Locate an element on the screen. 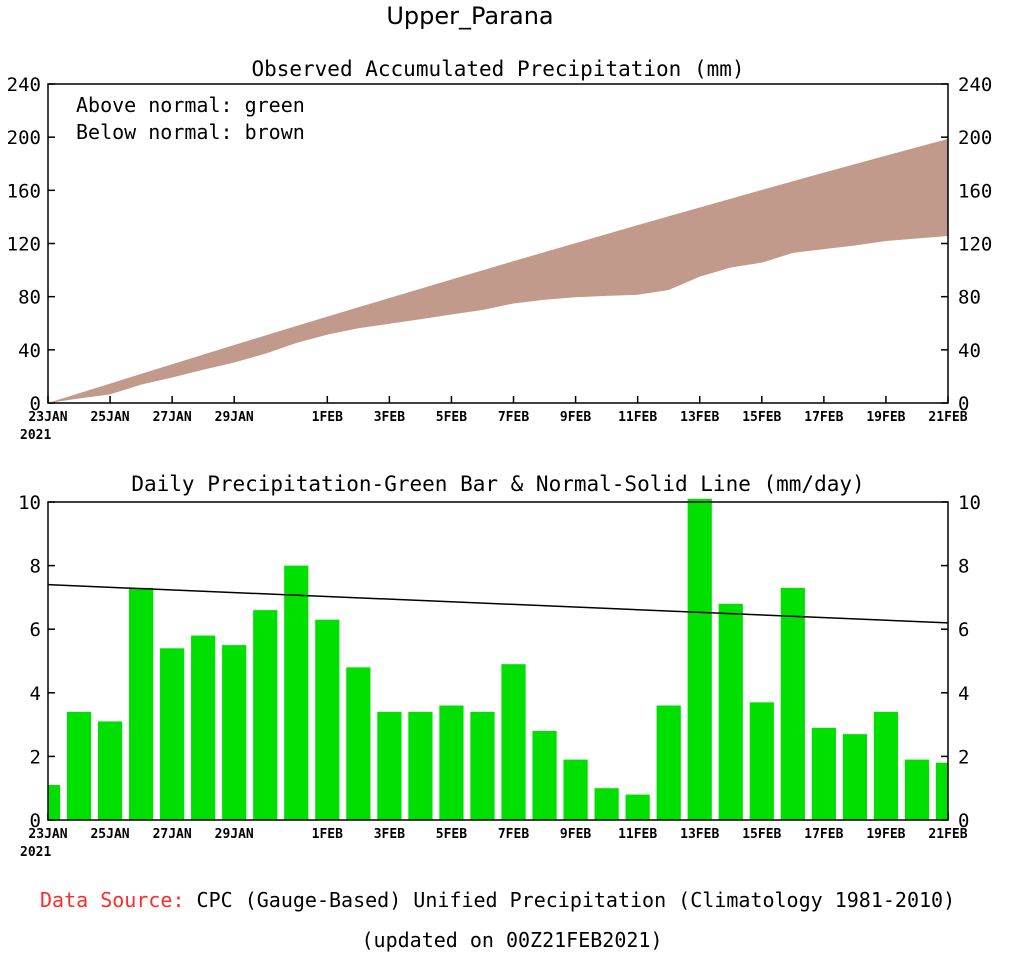  y-tick-label-left: 2 is located at coordinates (35, 757).